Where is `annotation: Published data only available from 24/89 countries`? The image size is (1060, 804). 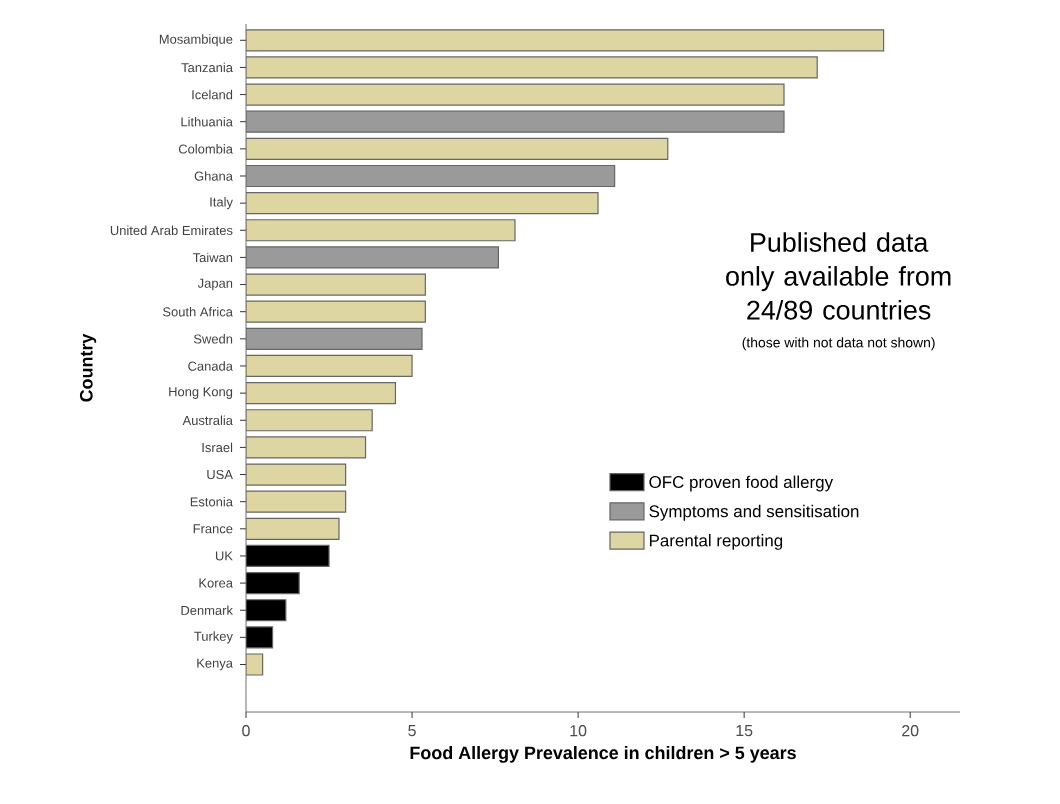 annotation: Published data only available from 24/89 countries is located at coordinates (838, 276).